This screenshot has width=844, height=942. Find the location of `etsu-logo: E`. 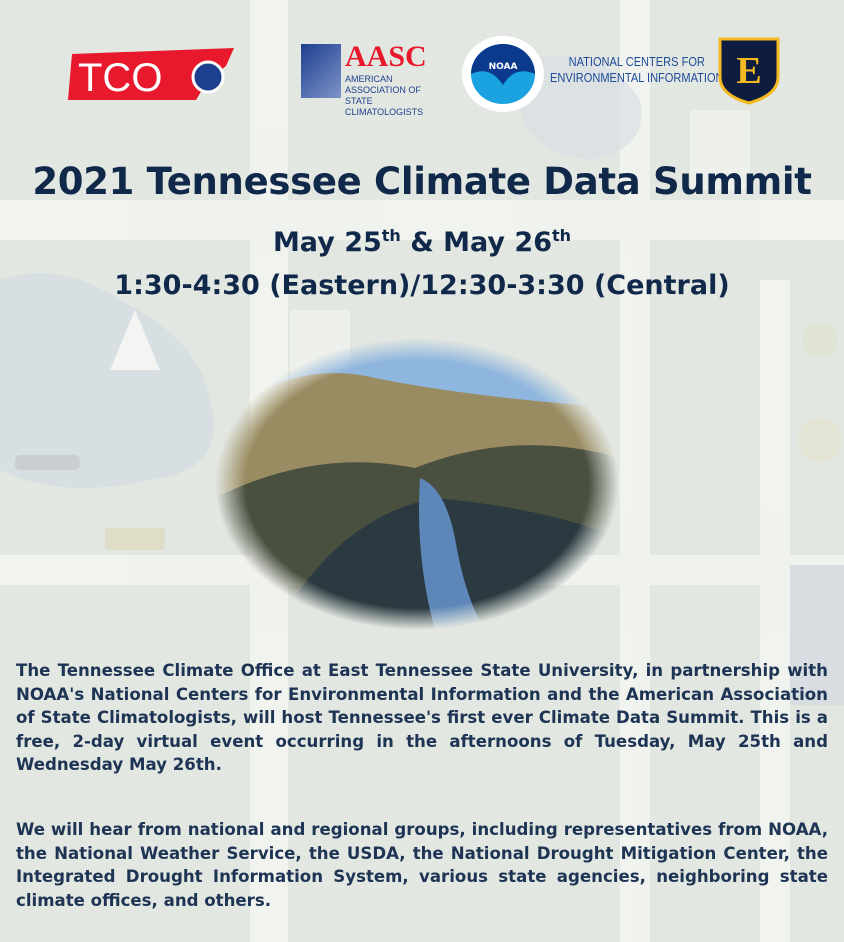

etsu-logo: E is located at coordinates (749, 71).